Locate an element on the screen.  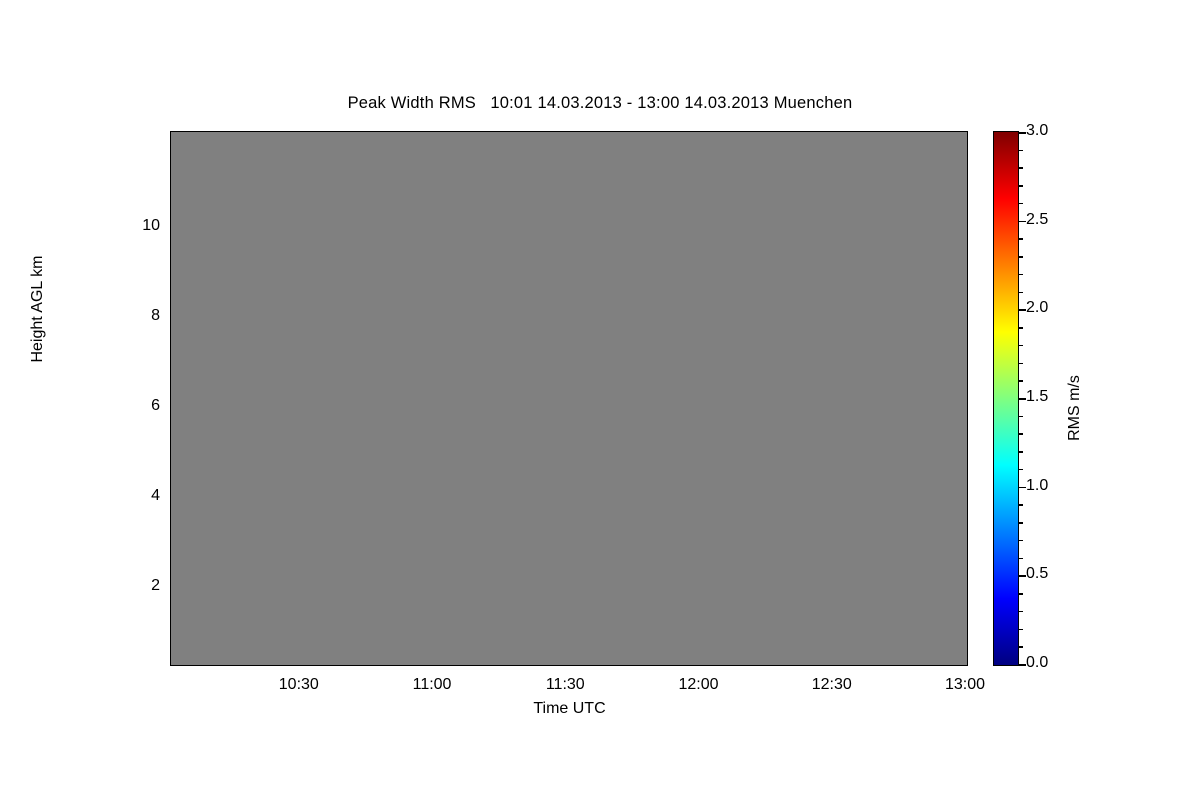
colorbar-tick-label: 2.5 is located at coordinates (1037, 219).